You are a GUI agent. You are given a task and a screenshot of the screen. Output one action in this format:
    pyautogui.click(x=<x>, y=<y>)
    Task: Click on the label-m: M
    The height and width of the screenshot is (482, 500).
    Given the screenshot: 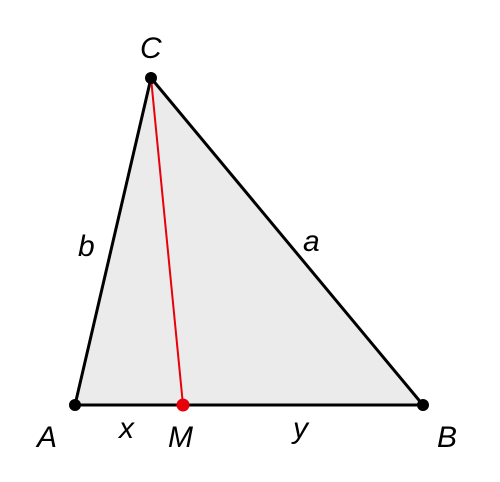 What is the action you would take?
    pyautogui.click(x=180, y=437)
    